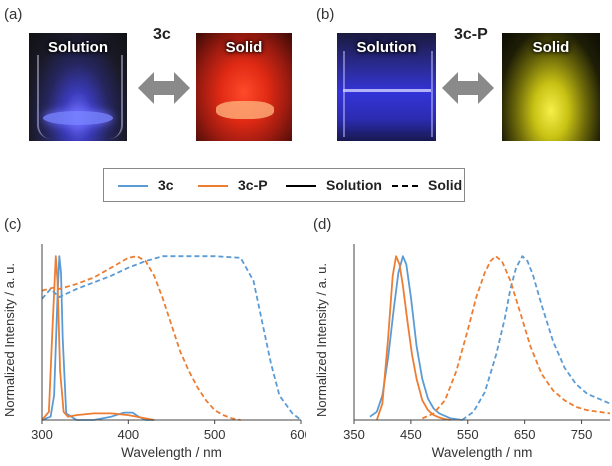 The image size is (612, 466). What do you see at coordinates (215, 434) in the screenshot?
I see `x-tick-label: 500` at bounding box center [215, 434].